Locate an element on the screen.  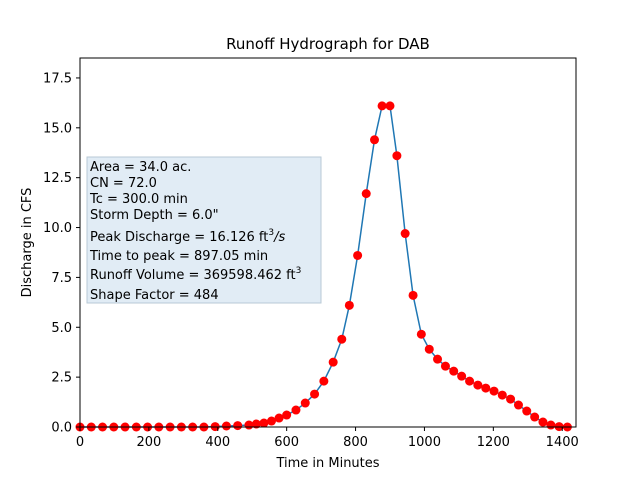
annotation-cn: CN = 72.0 is located at coordinates (123, 183).